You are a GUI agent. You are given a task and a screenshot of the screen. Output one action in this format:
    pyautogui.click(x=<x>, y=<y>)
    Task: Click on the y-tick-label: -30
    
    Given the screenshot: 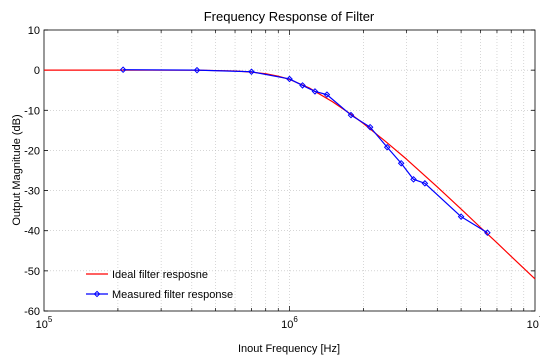 What is the action you would take?
    pyautogui.click(x=32, y=192)
    